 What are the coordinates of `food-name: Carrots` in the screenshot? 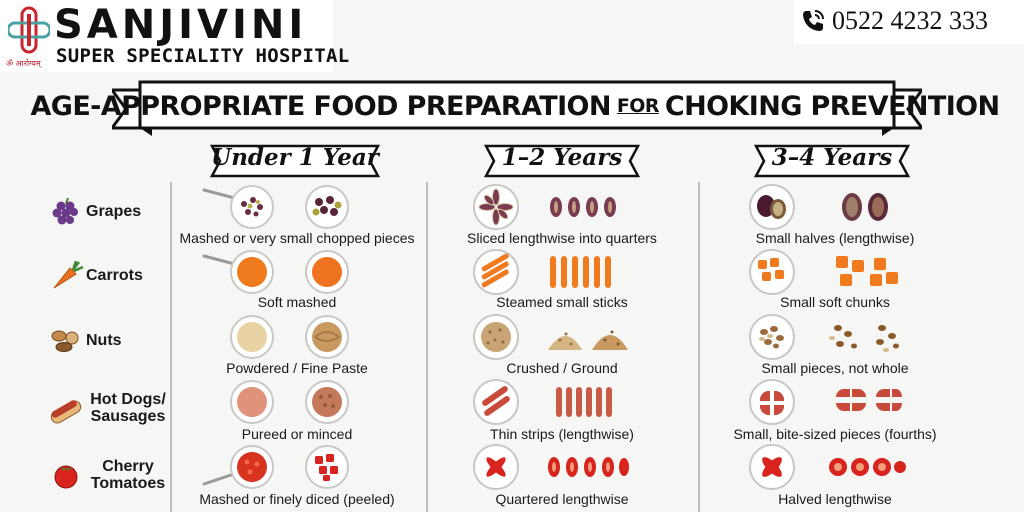 It's located at (114, 275).